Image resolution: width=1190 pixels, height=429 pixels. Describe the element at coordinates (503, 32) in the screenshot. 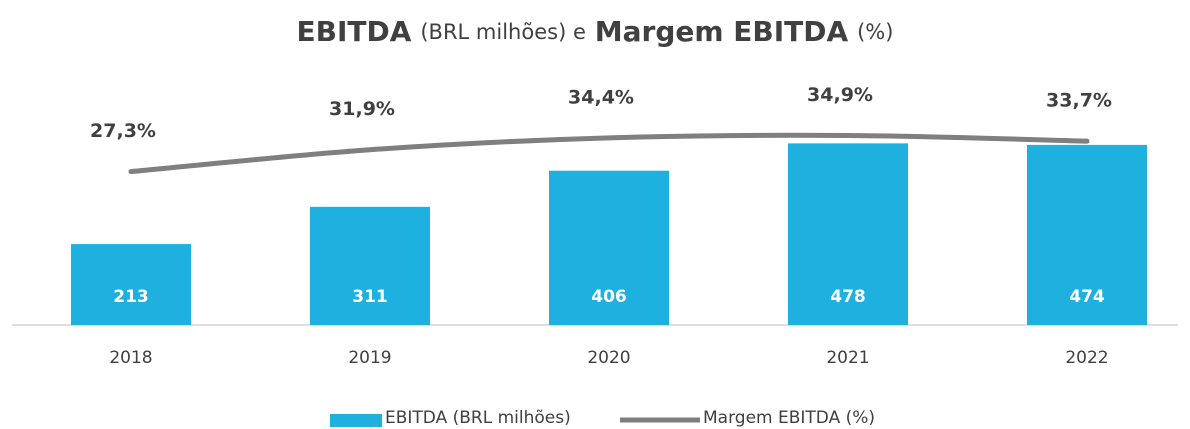

I see `title-part: (BRL milhões) e` at that location.